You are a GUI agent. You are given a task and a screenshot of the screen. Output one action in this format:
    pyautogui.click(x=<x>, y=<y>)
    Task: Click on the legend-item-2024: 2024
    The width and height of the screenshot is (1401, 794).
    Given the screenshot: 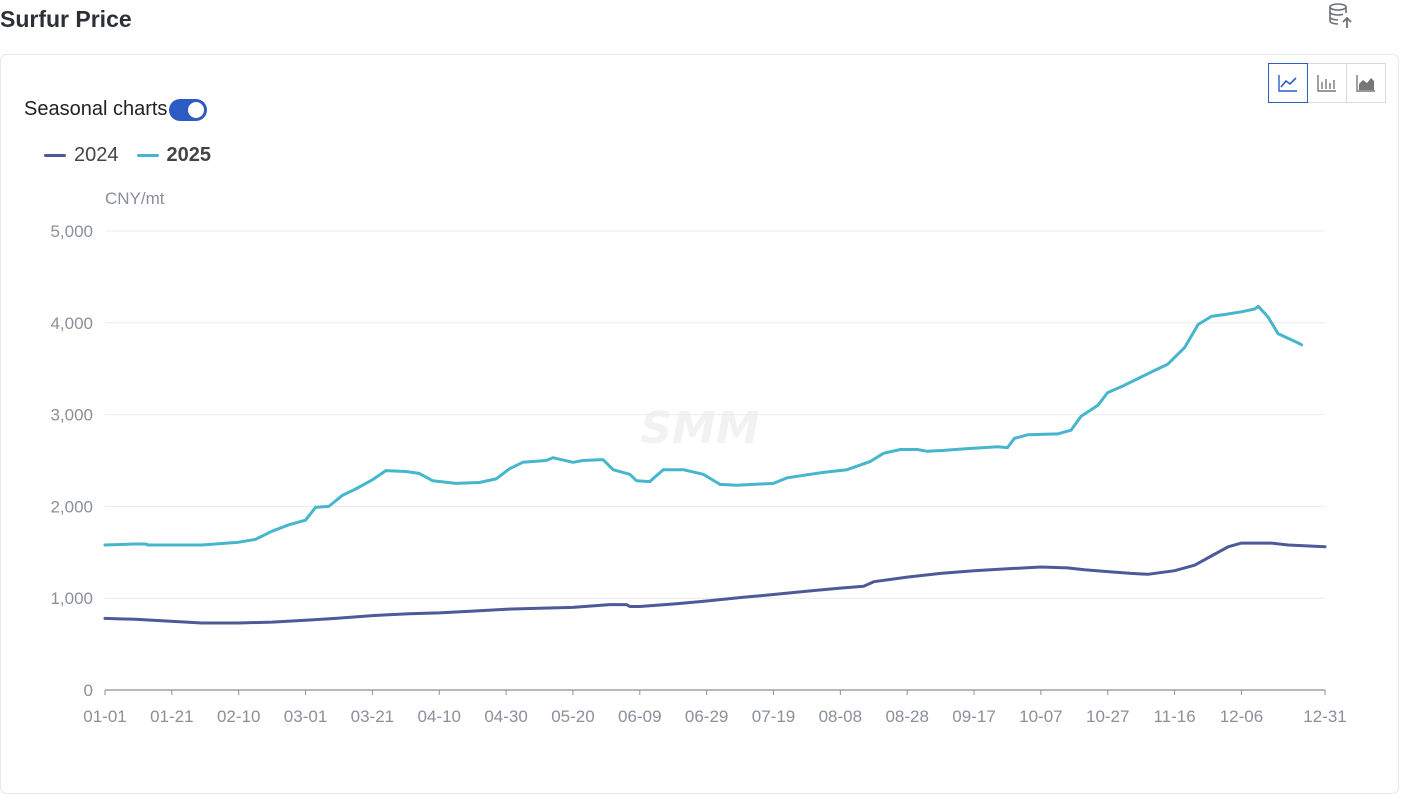 What is the action you would take?
    pyautogui.click(x=81, y=155)
    